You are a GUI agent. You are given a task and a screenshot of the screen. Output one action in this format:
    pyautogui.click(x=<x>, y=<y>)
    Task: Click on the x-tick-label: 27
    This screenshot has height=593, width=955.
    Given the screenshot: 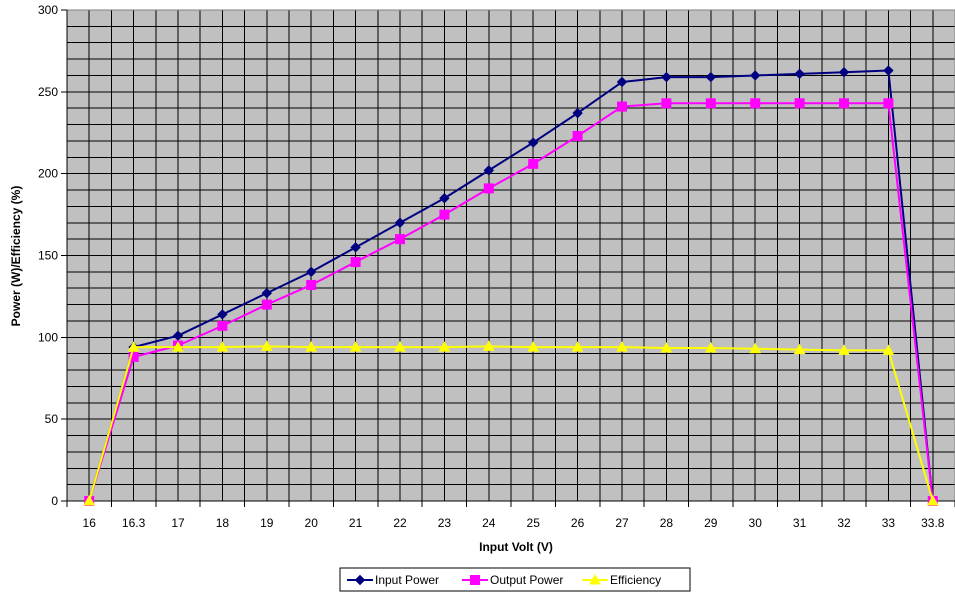 What is the action you would take?
    pyautogui.click(x=622, y=523)
    